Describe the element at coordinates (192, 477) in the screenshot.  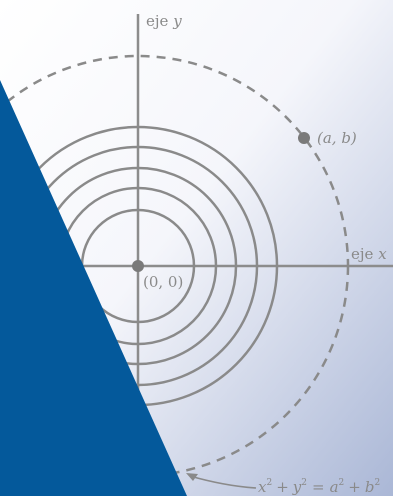
I see `equation-pointer-head` at that location.